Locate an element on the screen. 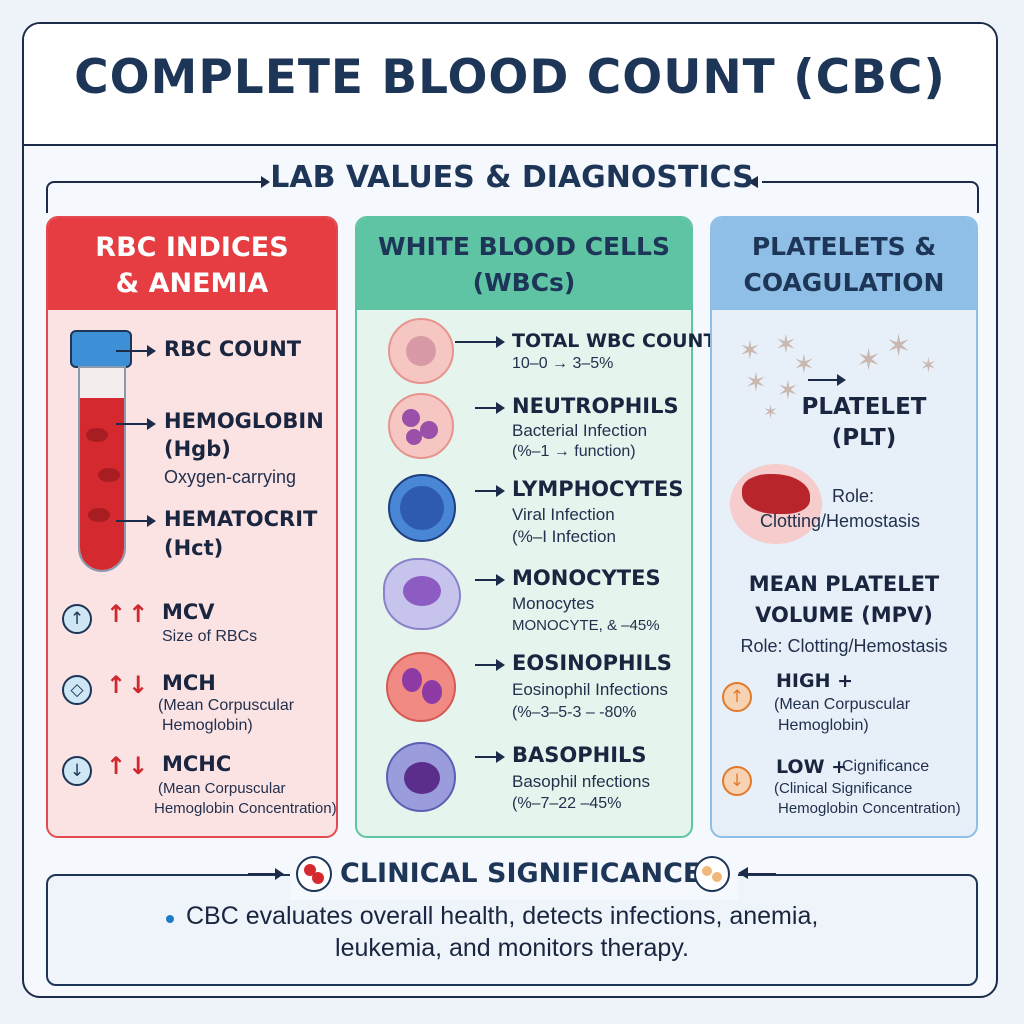  mpv-label-line2: VOLUME (MPV) is located at coordinates (844, 615).